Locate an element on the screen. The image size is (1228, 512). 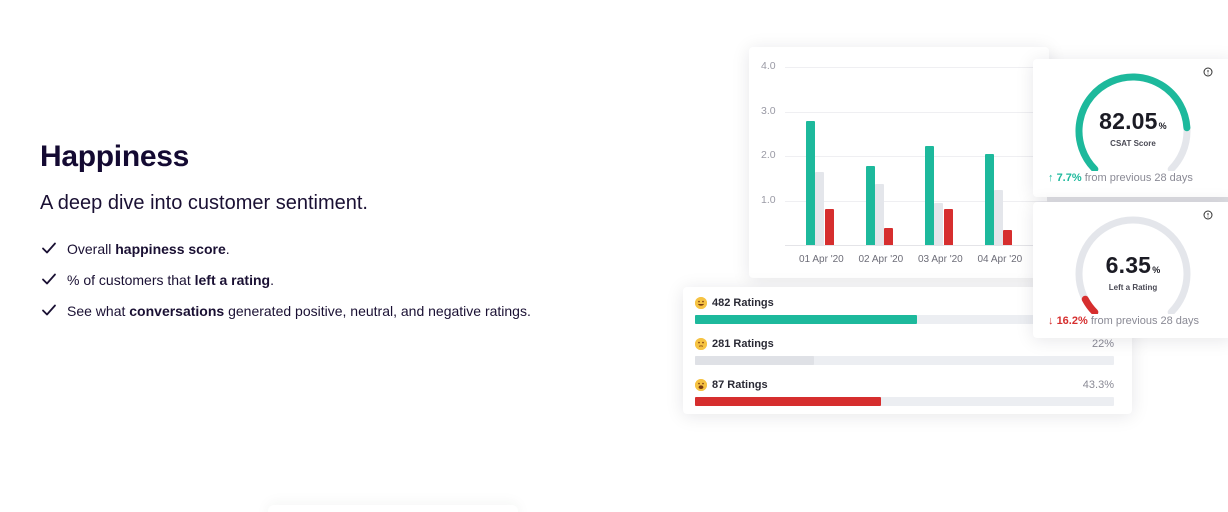
arrow-up-icon: ↑ is located at coordinates (1051, 178).